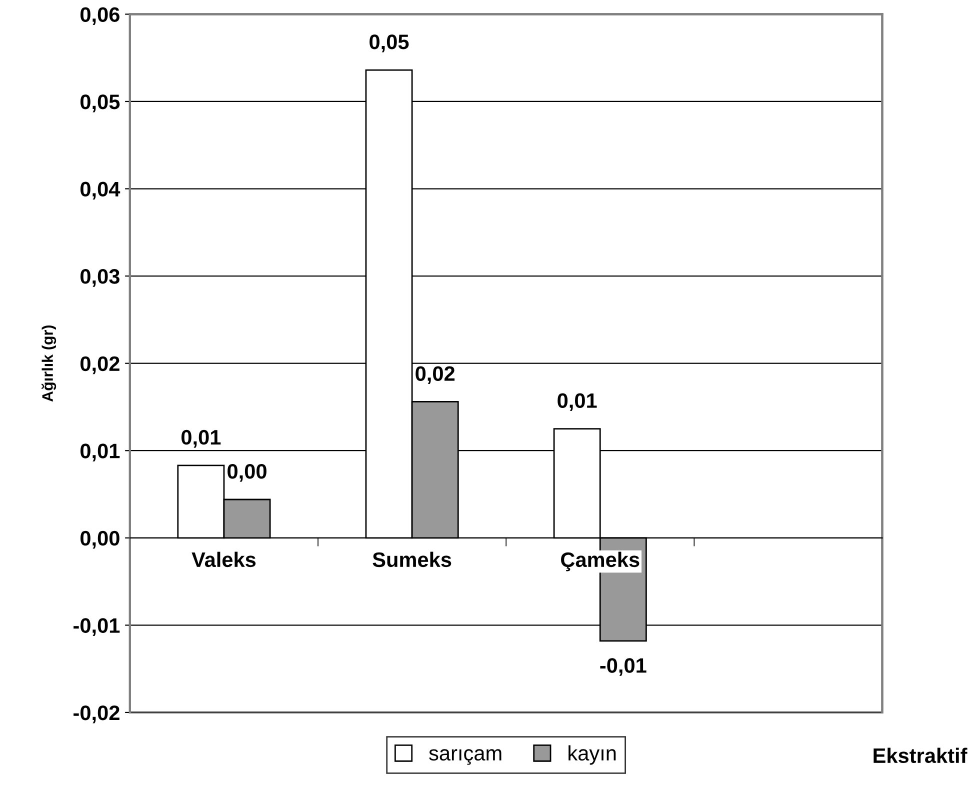 The width and height of the screenshot is (977, 789). I want to click on y-tick-label: -0,01, so click(97, 627).